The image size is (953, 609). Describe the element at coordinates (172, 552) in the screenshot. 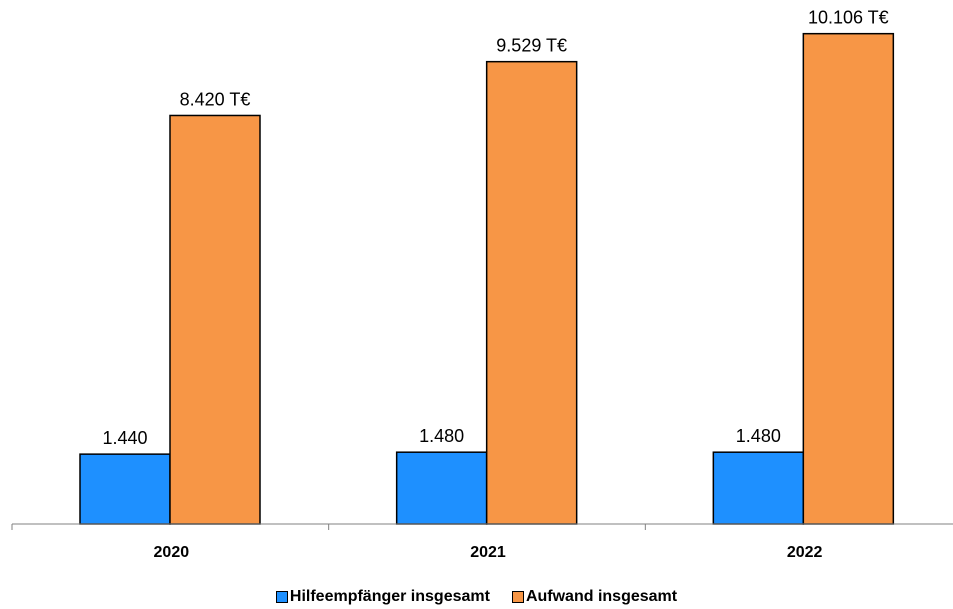

I see `x-tick-label-2020: 2020` at that location.